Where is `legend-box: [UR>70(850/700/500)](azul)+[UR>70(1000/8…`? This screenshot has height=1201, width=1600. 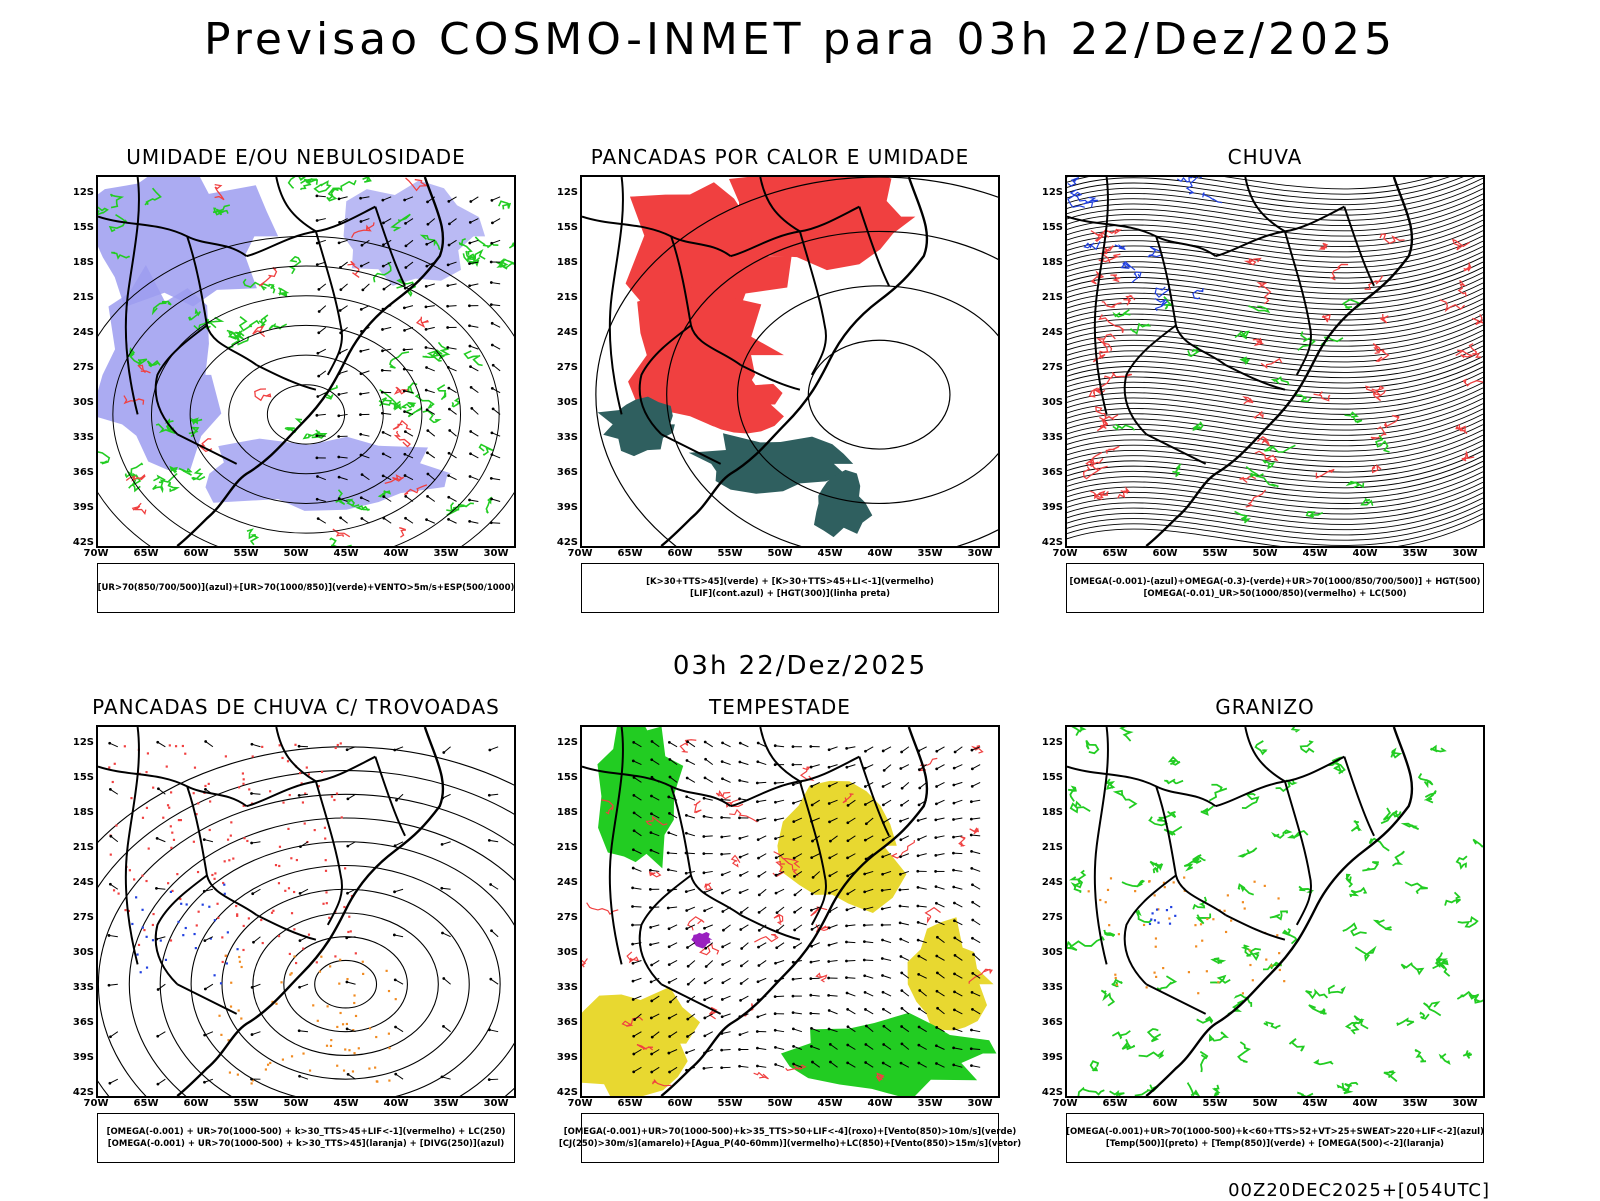
legend-box: [UR>70(850/700/500)](azul)+[UR>70(1000/8… is located at coordinates (306, 588).